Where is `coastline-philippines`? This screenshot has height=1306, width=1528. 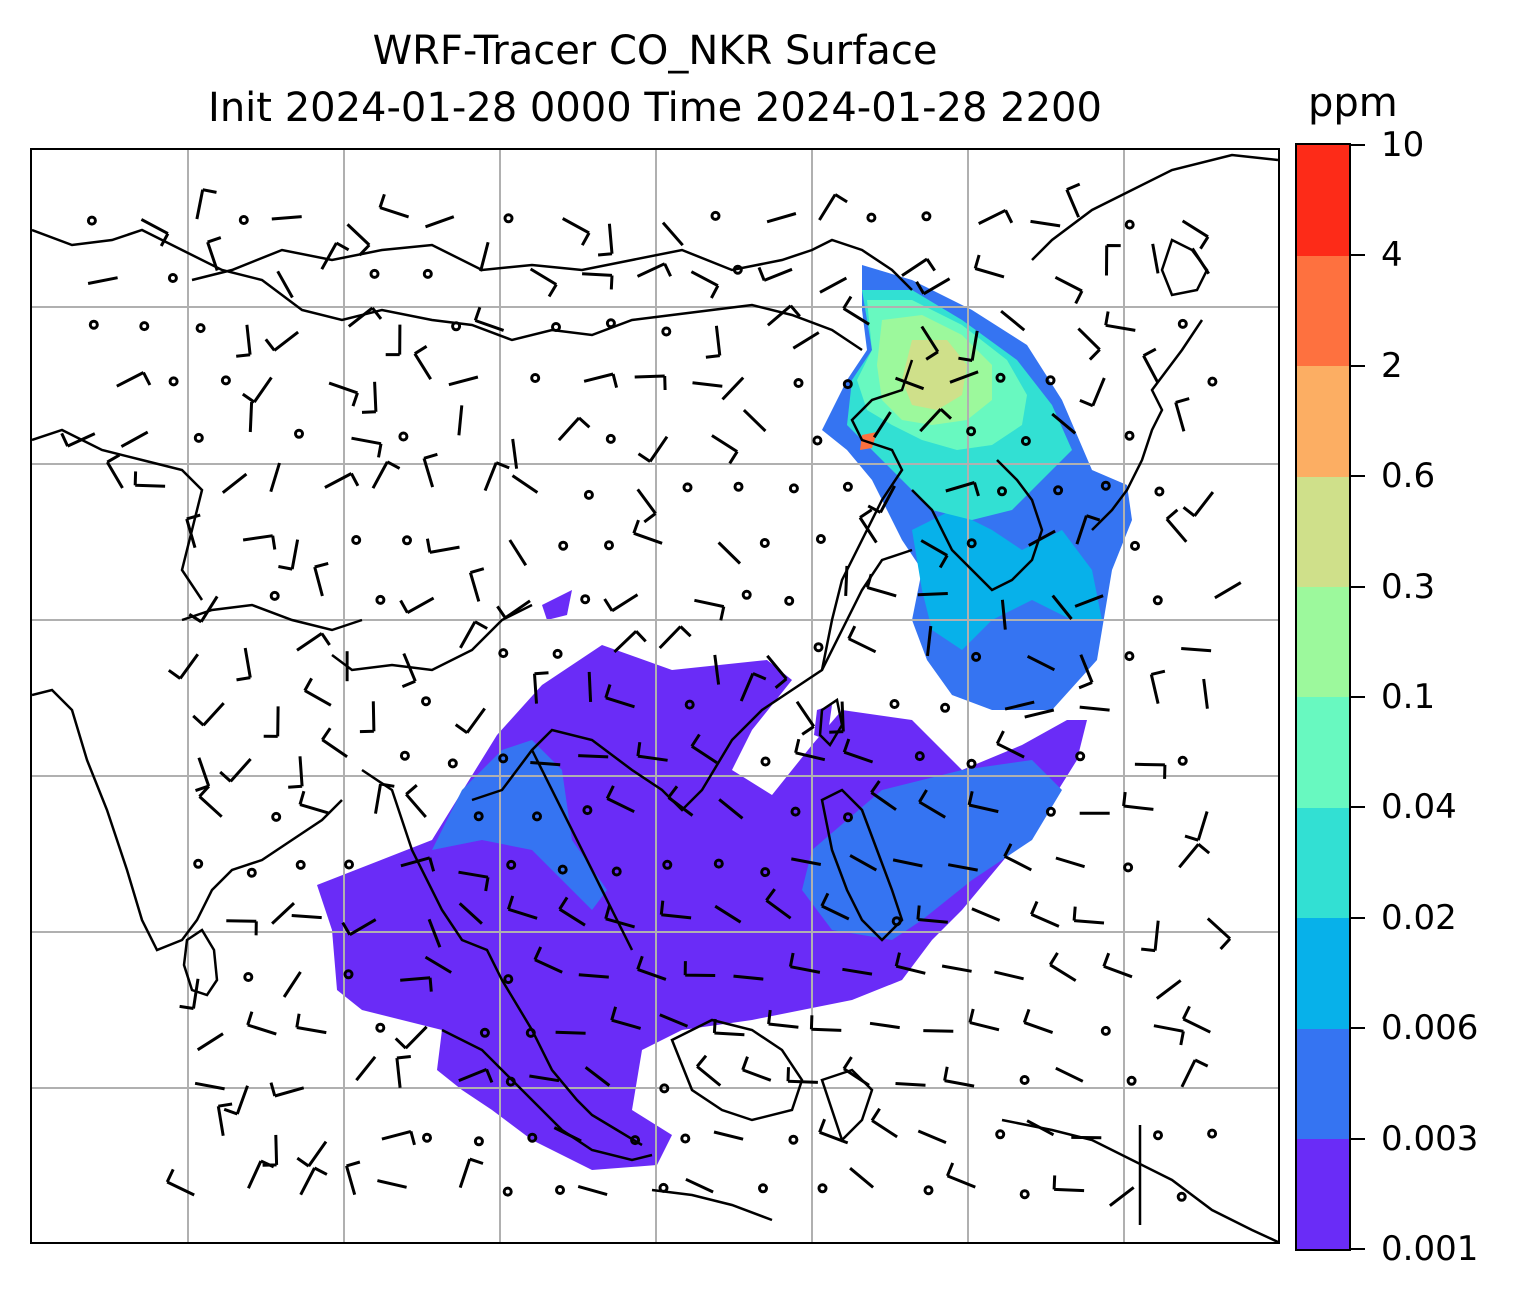 coastline-philippines is located at coordinates (862, 865).